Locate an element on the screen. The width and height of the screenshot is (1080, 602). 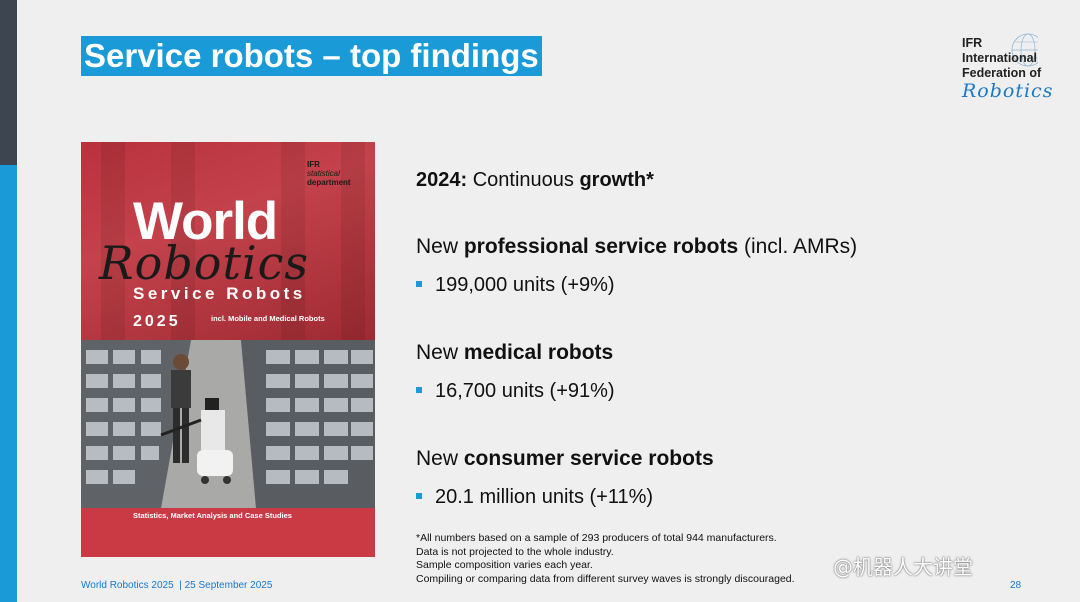
headline-2024: 2024: Continuous growth* is located at coordinates (535, 180).